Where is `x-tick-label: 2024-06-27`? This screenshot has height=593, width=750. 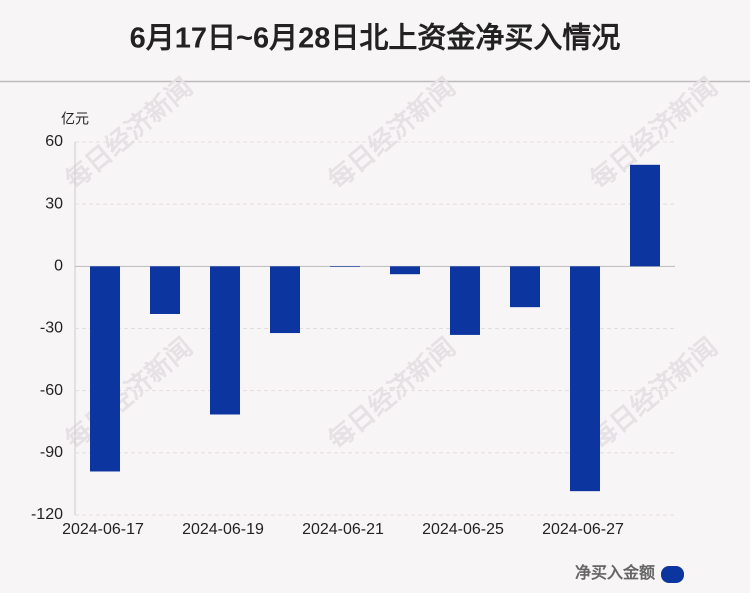 x-tick-label: 2024-06-27 is located at coordinates (583, 529).